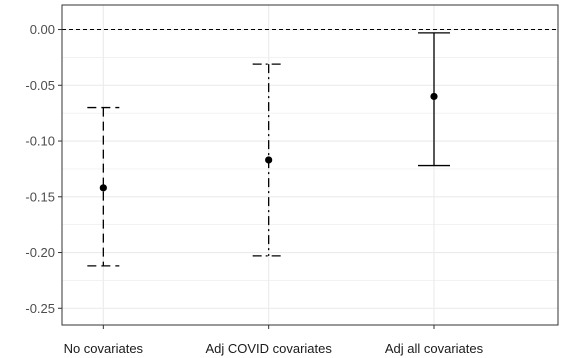 This screenshot has height=358, width=563. Describe the element at coordinates (43, 169) in the screenshot. I see `y-axis: 0.00 -0.05 -0.10 -0.15 -0.20 -0.25` at that location.